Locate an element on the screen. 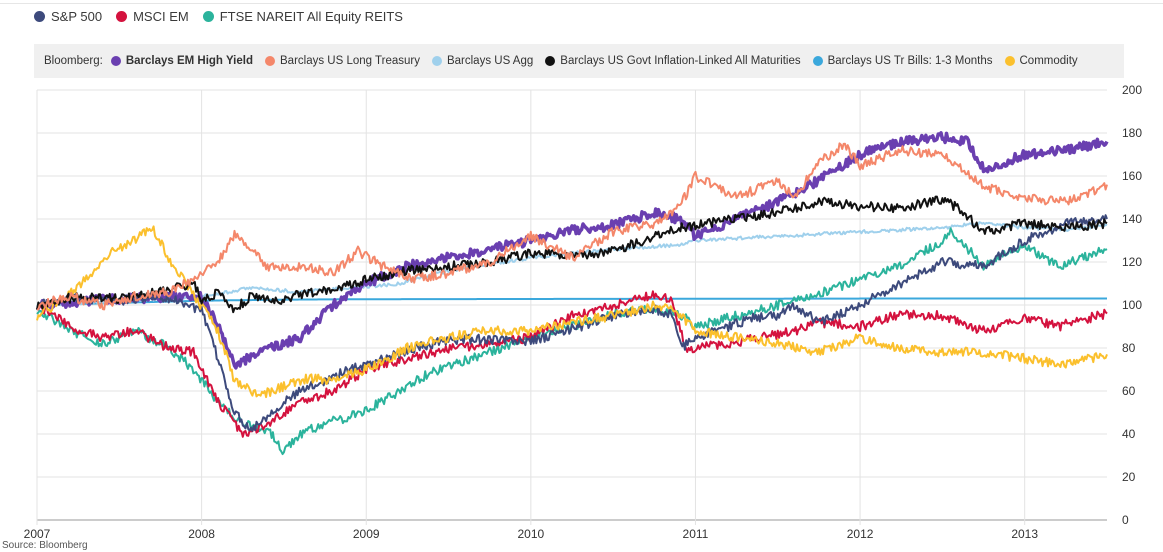 The width and height of the screenshot is (1163, 552). legend-label: Barclays US Tr Bills: 1-3 Months is located at coordinates (910, 61).